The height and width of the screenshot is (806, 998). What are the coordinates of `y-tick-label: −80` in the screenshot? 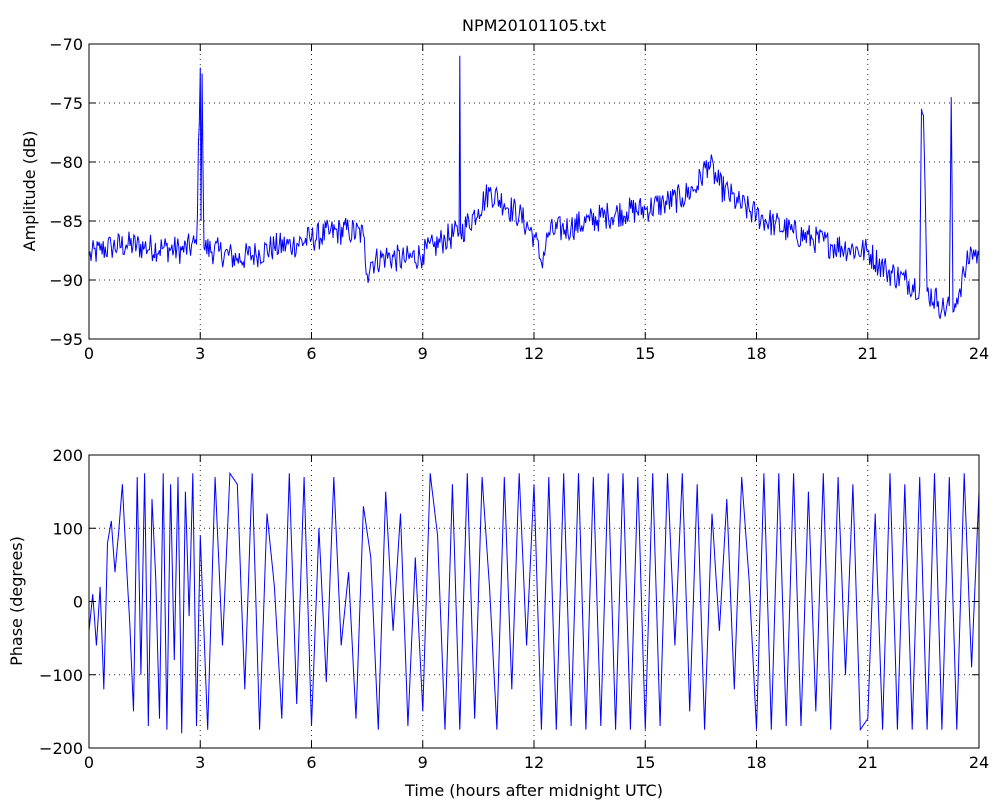 It's located at (66, 162).